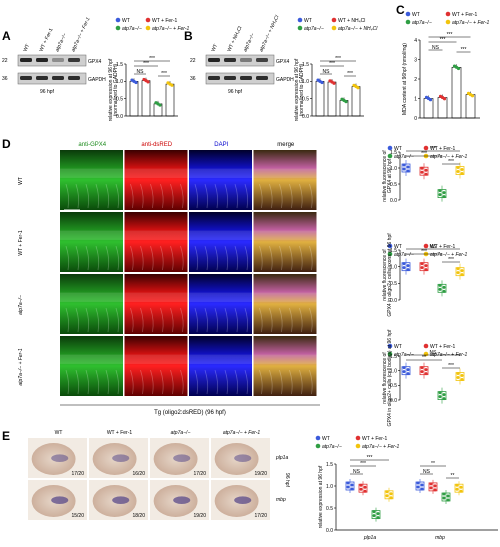 Image resolution: width=500 pixels, height=547 pixels. What do you see at coordinates (97, 80) in the screenshot?
I see `band-gapdh: GAPDH` at bounding box center [97, 80].